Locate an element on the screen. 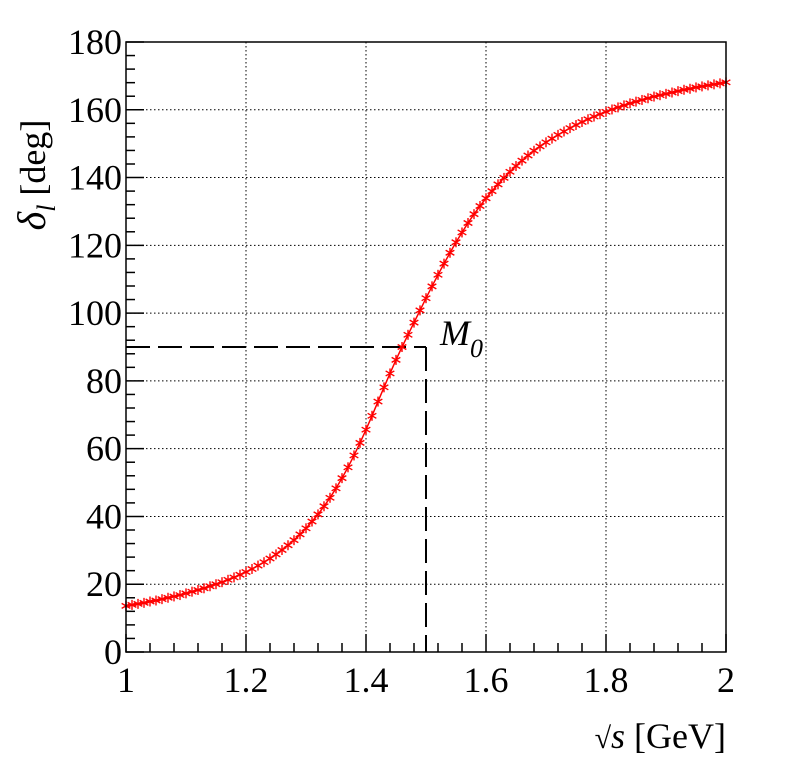 Image resolution: width=788 pixels, height=757 pixels. x-axis-title-unit: [GeV] is located at coordinates (675, 736).